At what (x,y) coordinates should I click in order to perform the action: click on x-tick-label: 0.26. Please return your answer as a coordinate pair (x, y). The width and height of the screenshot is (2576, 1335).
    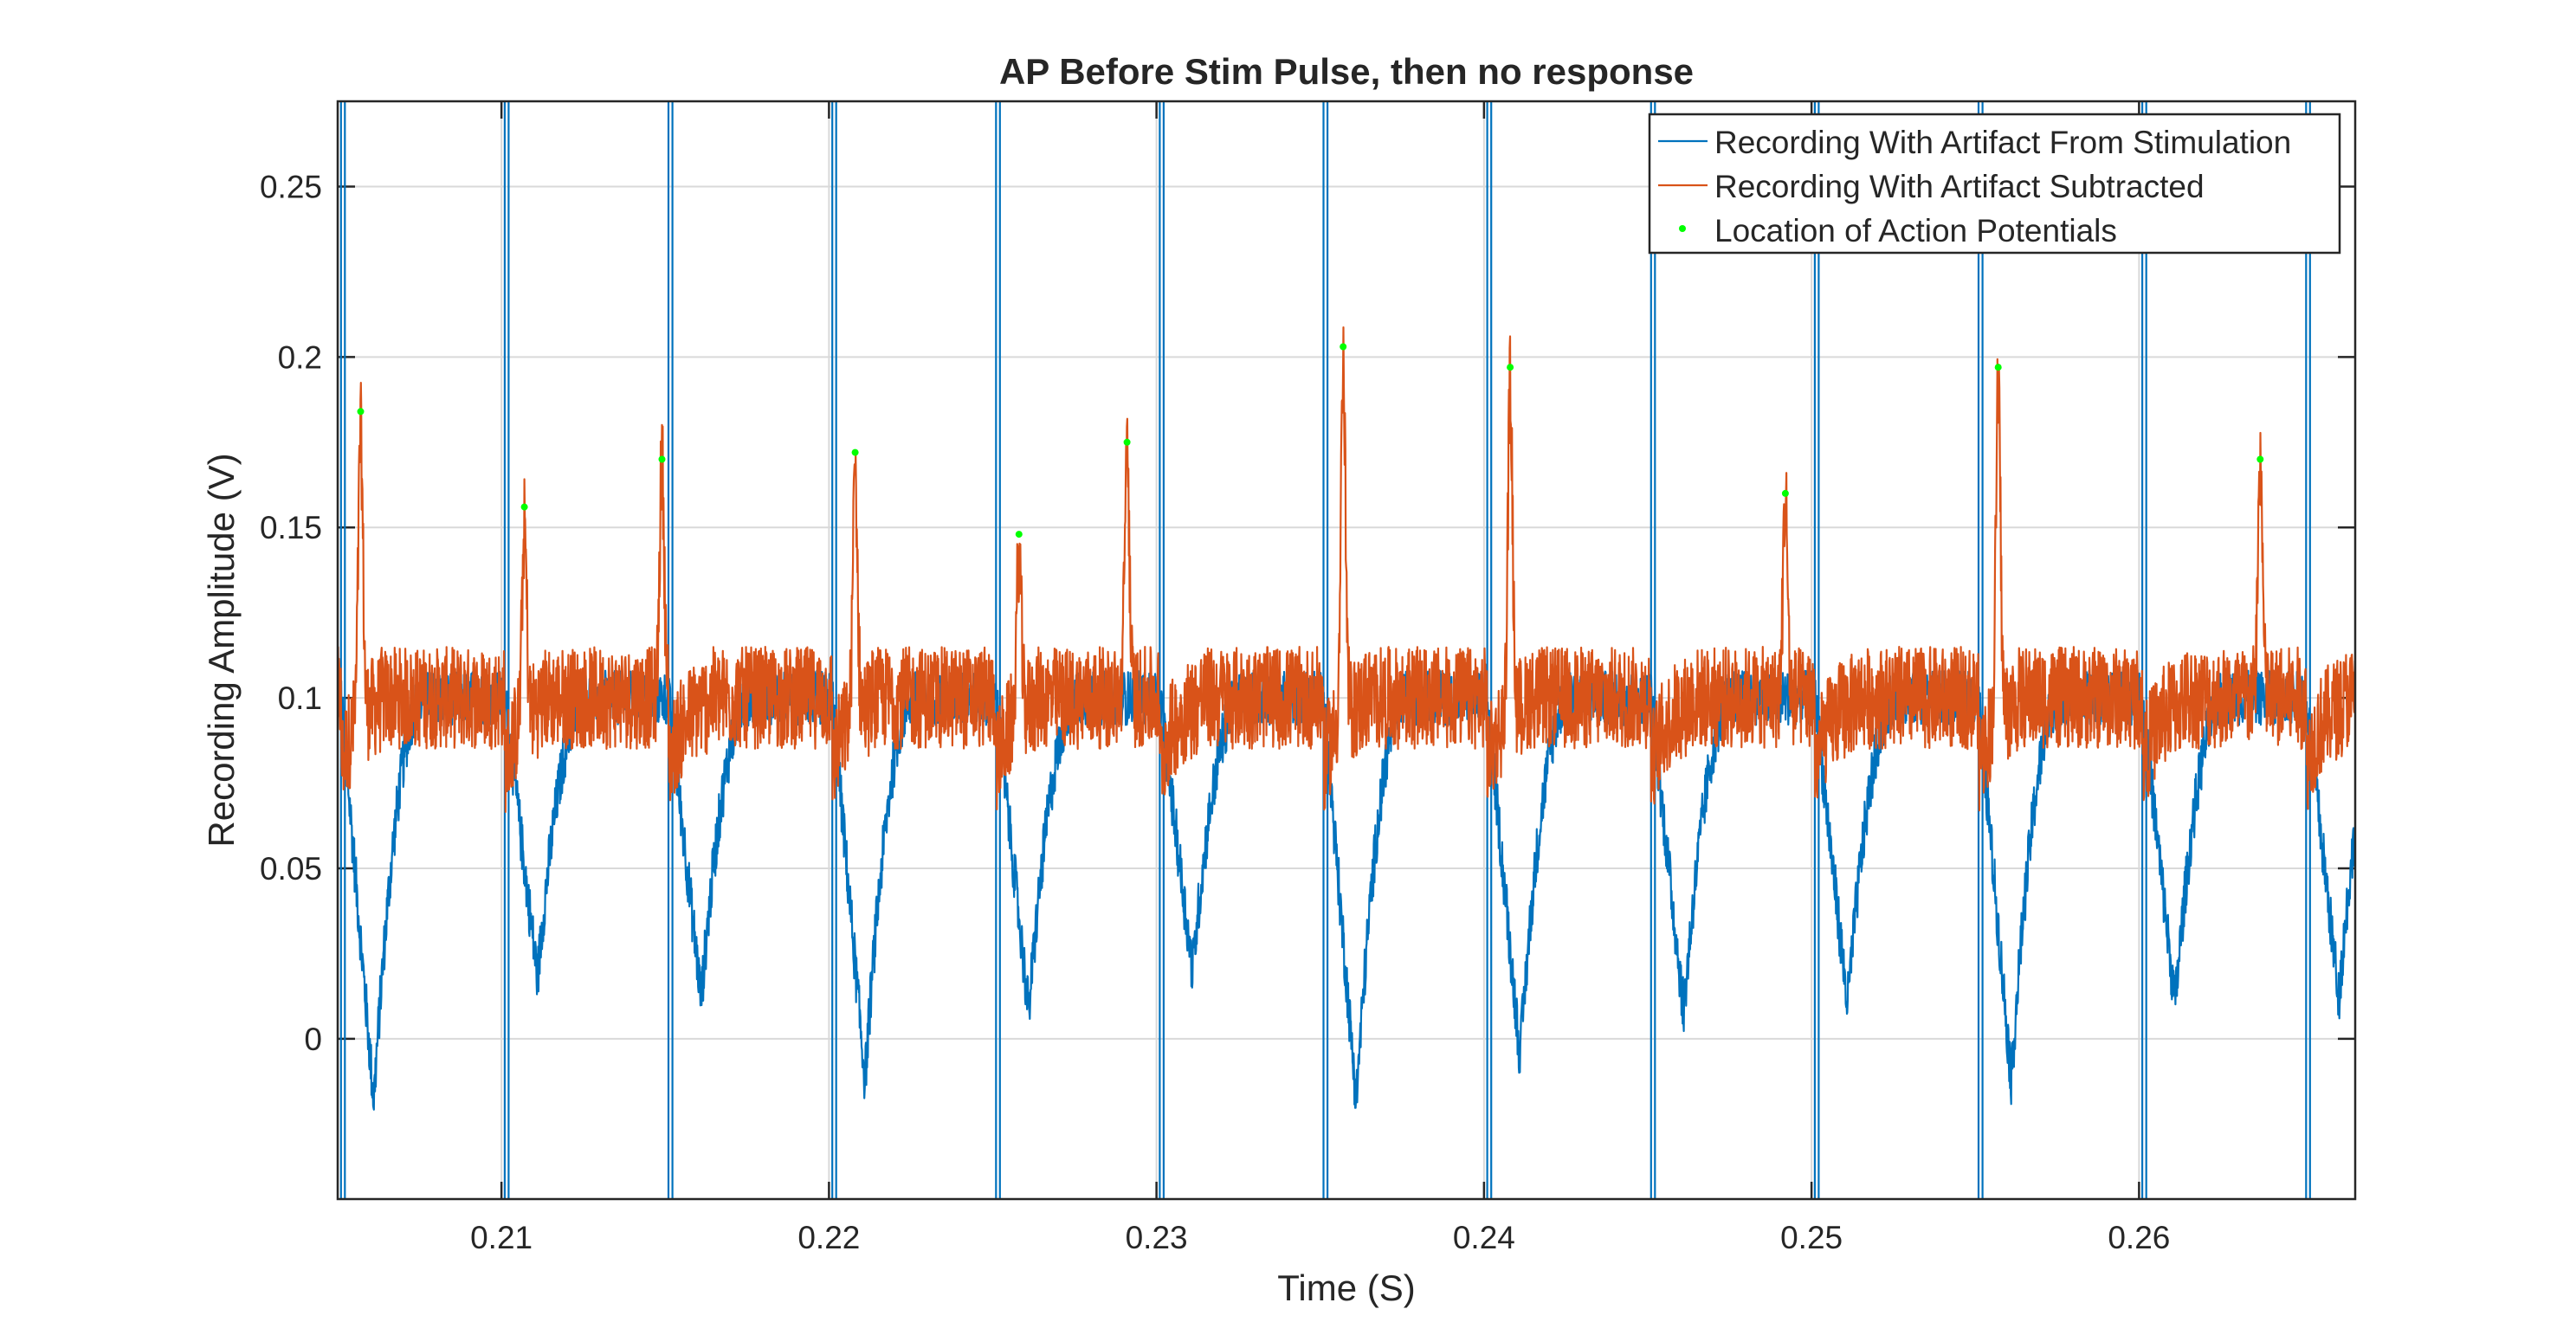
    Looking at the image, I should click on (2139, 1238).